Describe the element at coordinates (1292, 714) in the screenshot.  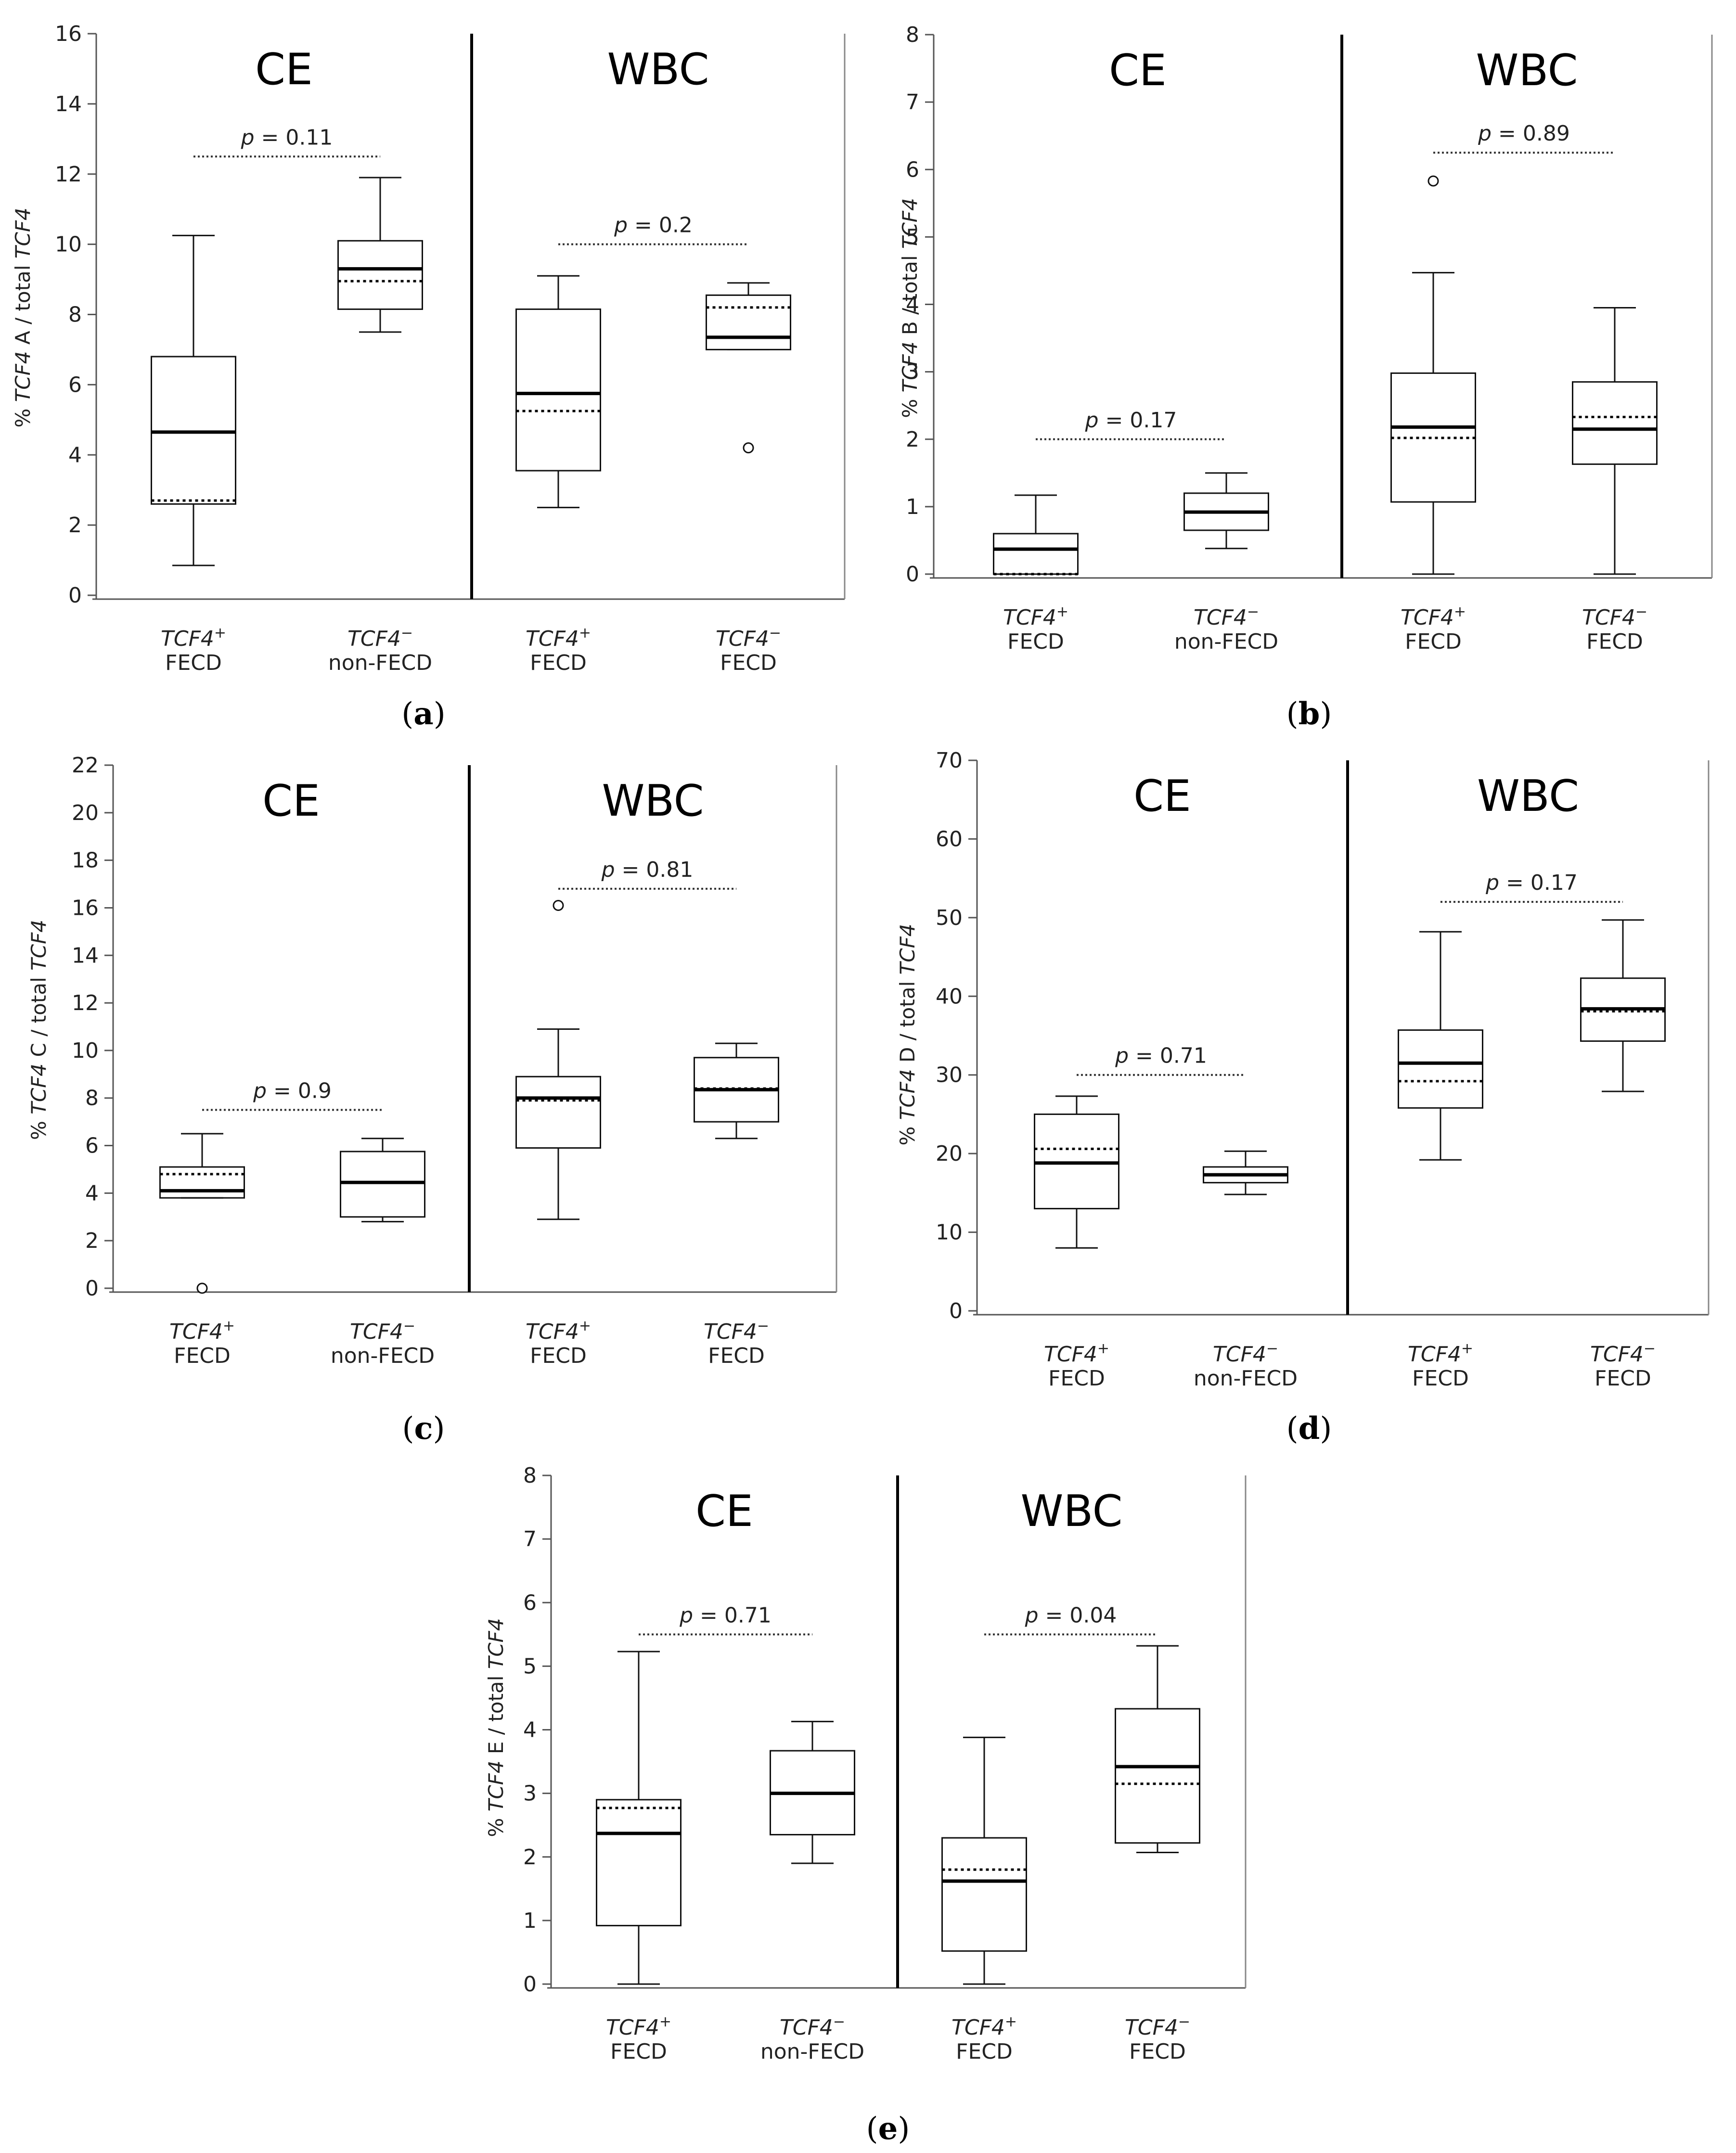
I see `caption-open: (` at that location.